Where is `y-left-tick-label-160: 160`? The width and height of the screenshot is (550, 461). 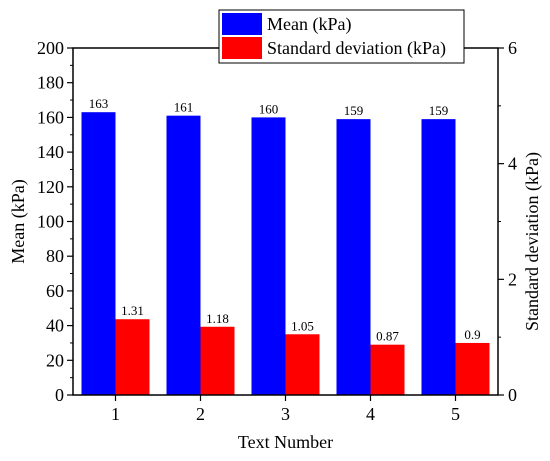
y-left-tick-label-160: 160 is located at coordinates (50, 117).